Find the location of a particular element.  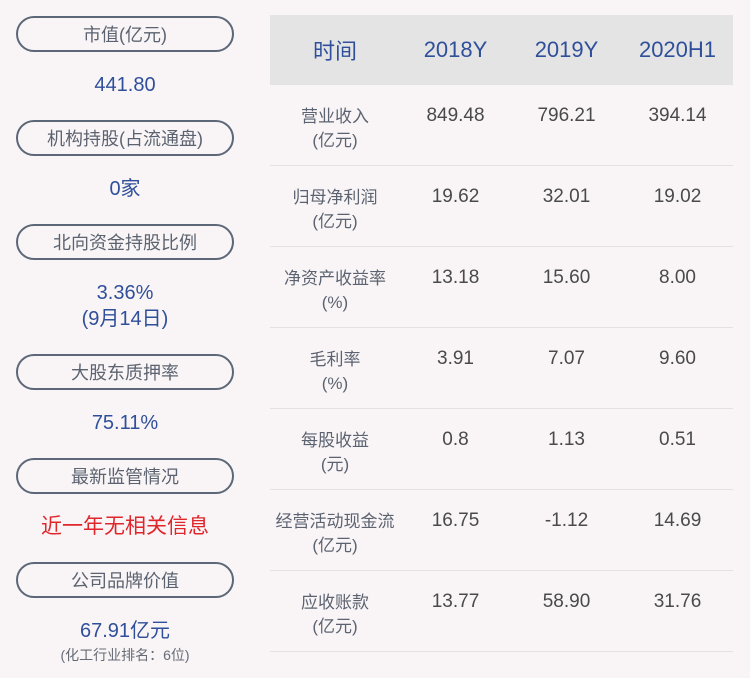

row-label: 归母净利润 (亿元) is located at coordinates (335, 209).